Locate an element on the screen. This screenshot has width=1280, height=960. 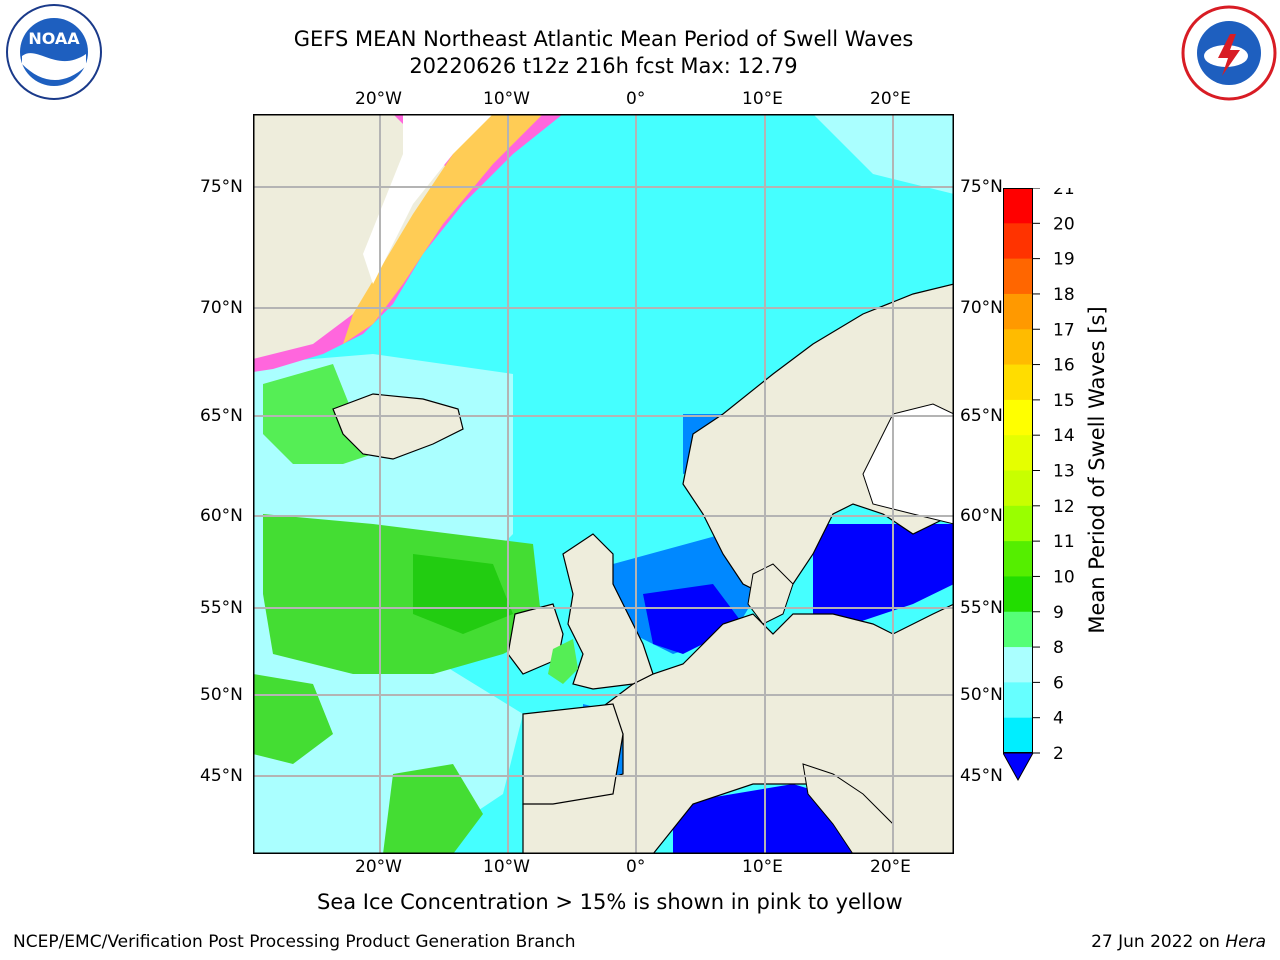
lon-label-top-10e: 10°E is located at coordinates (762, 99).